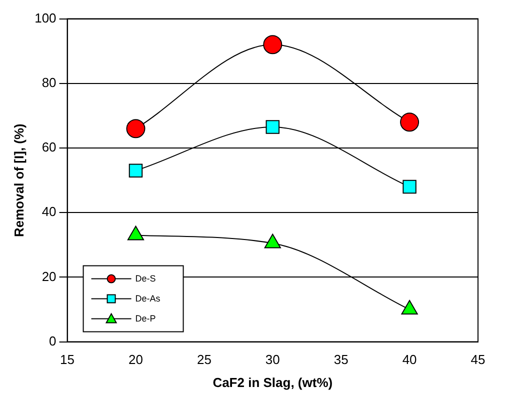 This screenshot has height=403, width=506. What do you see at coordinates (145, 318) in the screenshot?
I see `legend-label: De-P` at bounding box center [145, 318].